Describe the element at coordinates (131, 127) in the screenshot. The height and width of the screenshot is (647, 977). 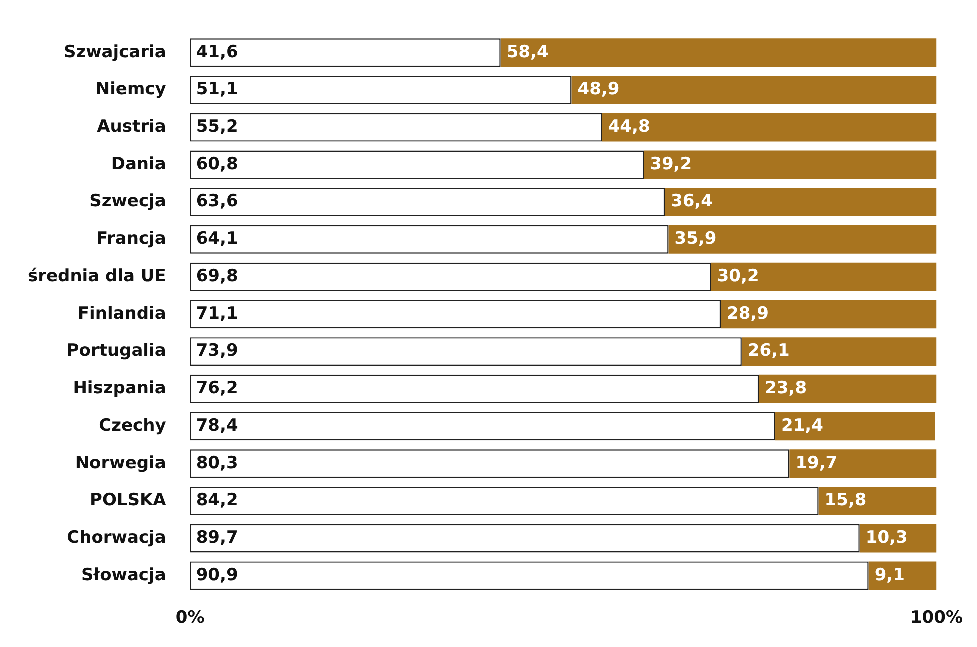
I see `y-tick-label: Austria` at that location.